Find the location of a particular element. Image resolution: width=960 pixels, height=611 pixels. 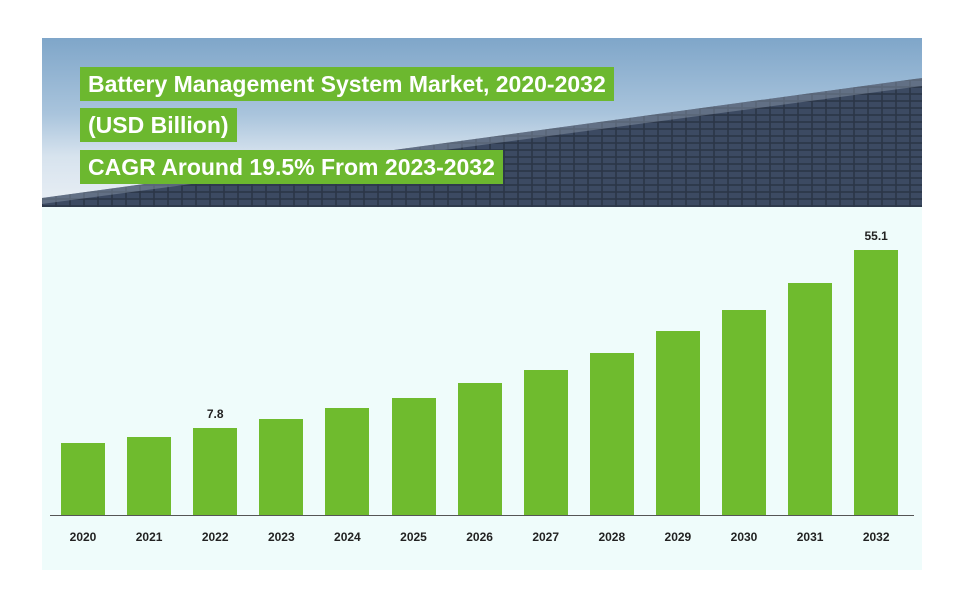

x-tick-label: 2024 is located at coordinates (347, 537).